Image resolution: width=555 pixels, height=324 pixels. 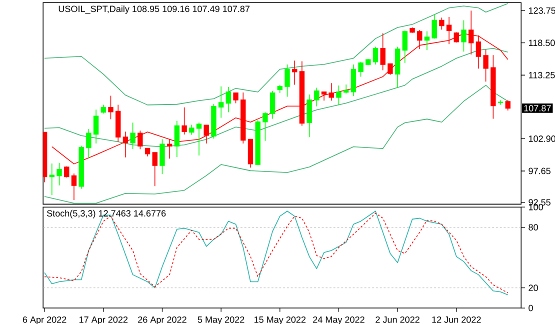 I want to click on y-tick-label: 80, so click(x=533, y=227).